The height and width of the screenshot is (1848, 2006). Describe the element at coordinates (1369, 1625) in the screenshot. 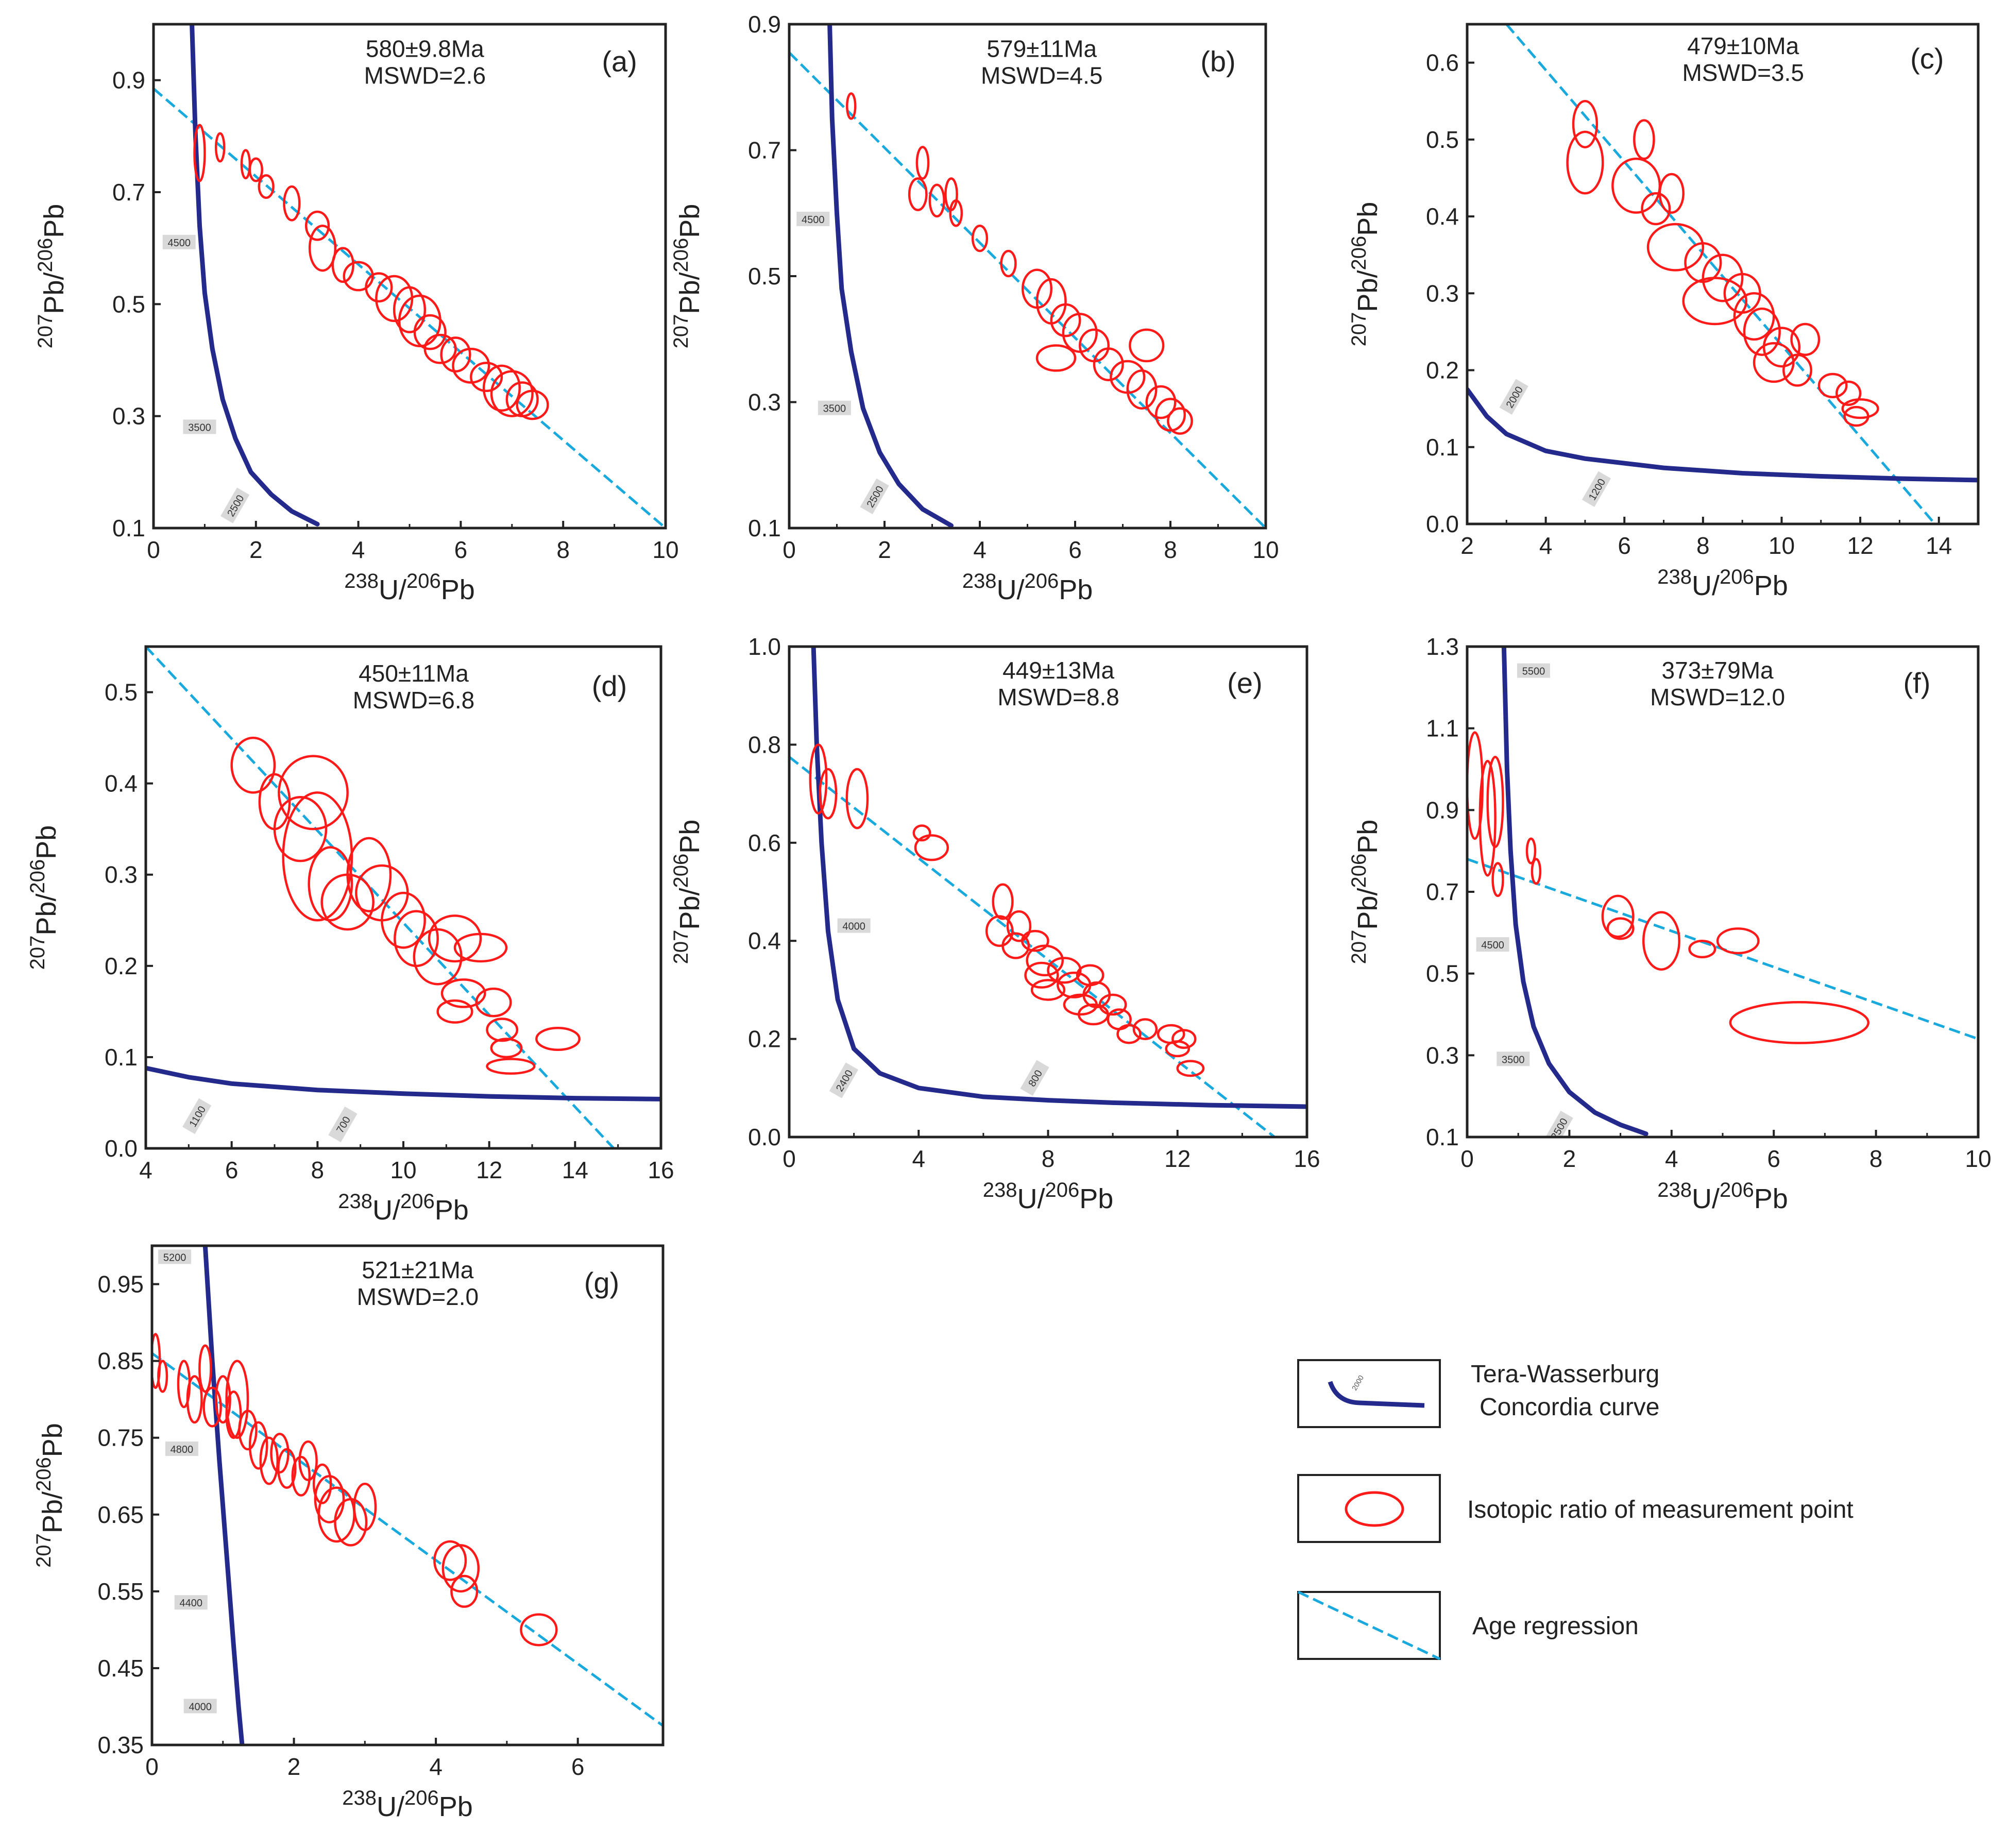

I see `legend-regression-line` at that location.